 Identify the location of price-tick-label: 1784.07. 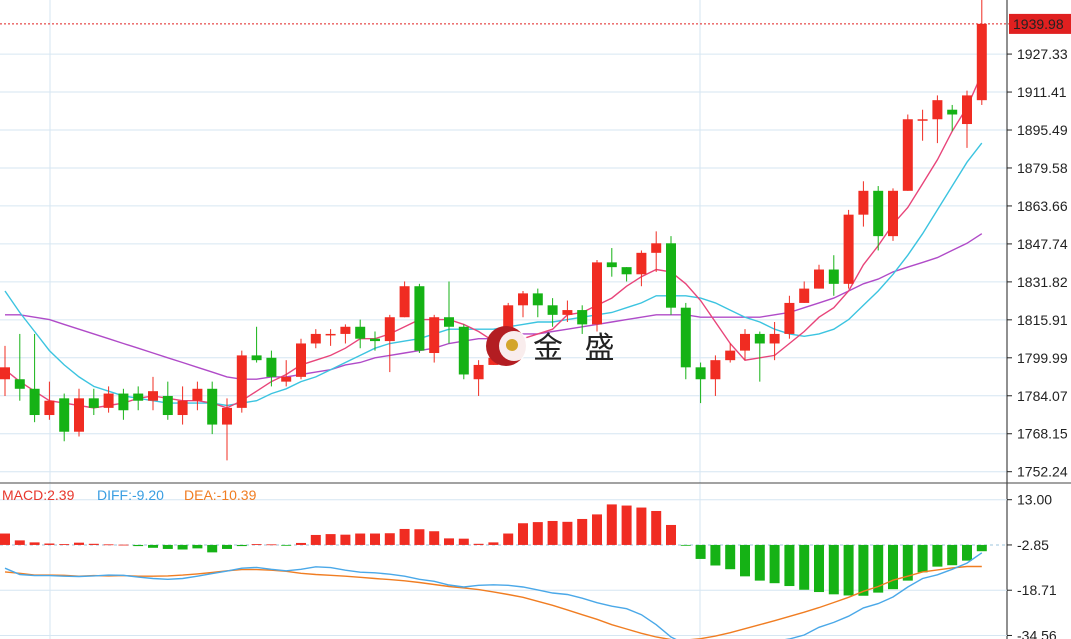
(1042, 396).